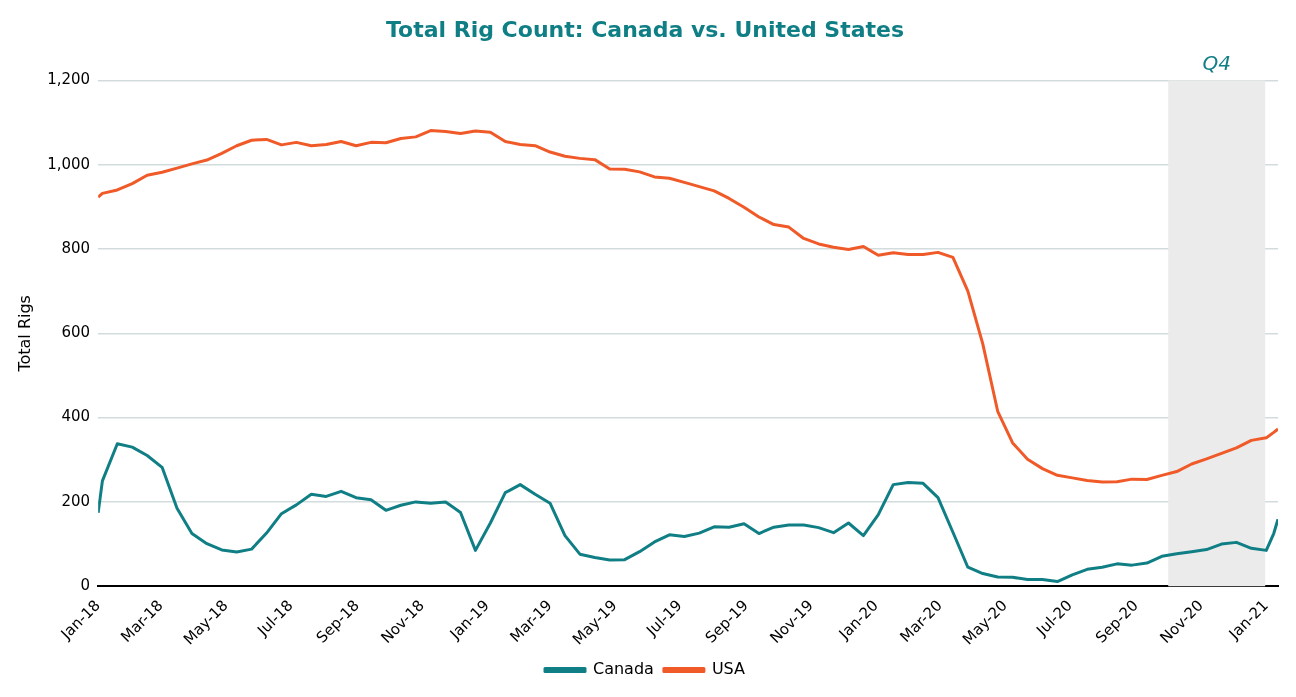  I want to click on band-label: Q4, so click(1216, 62).